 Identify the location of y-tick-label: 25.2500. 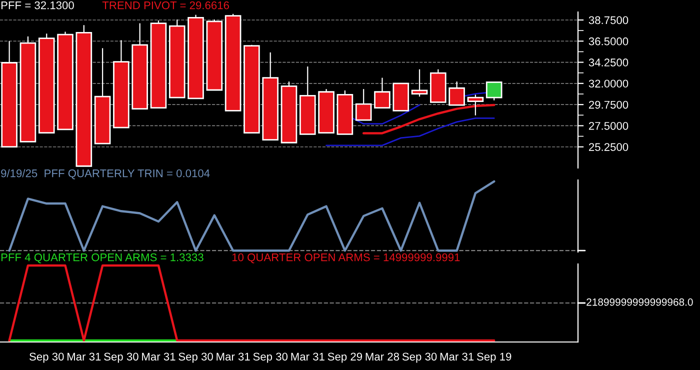
(608, 147).